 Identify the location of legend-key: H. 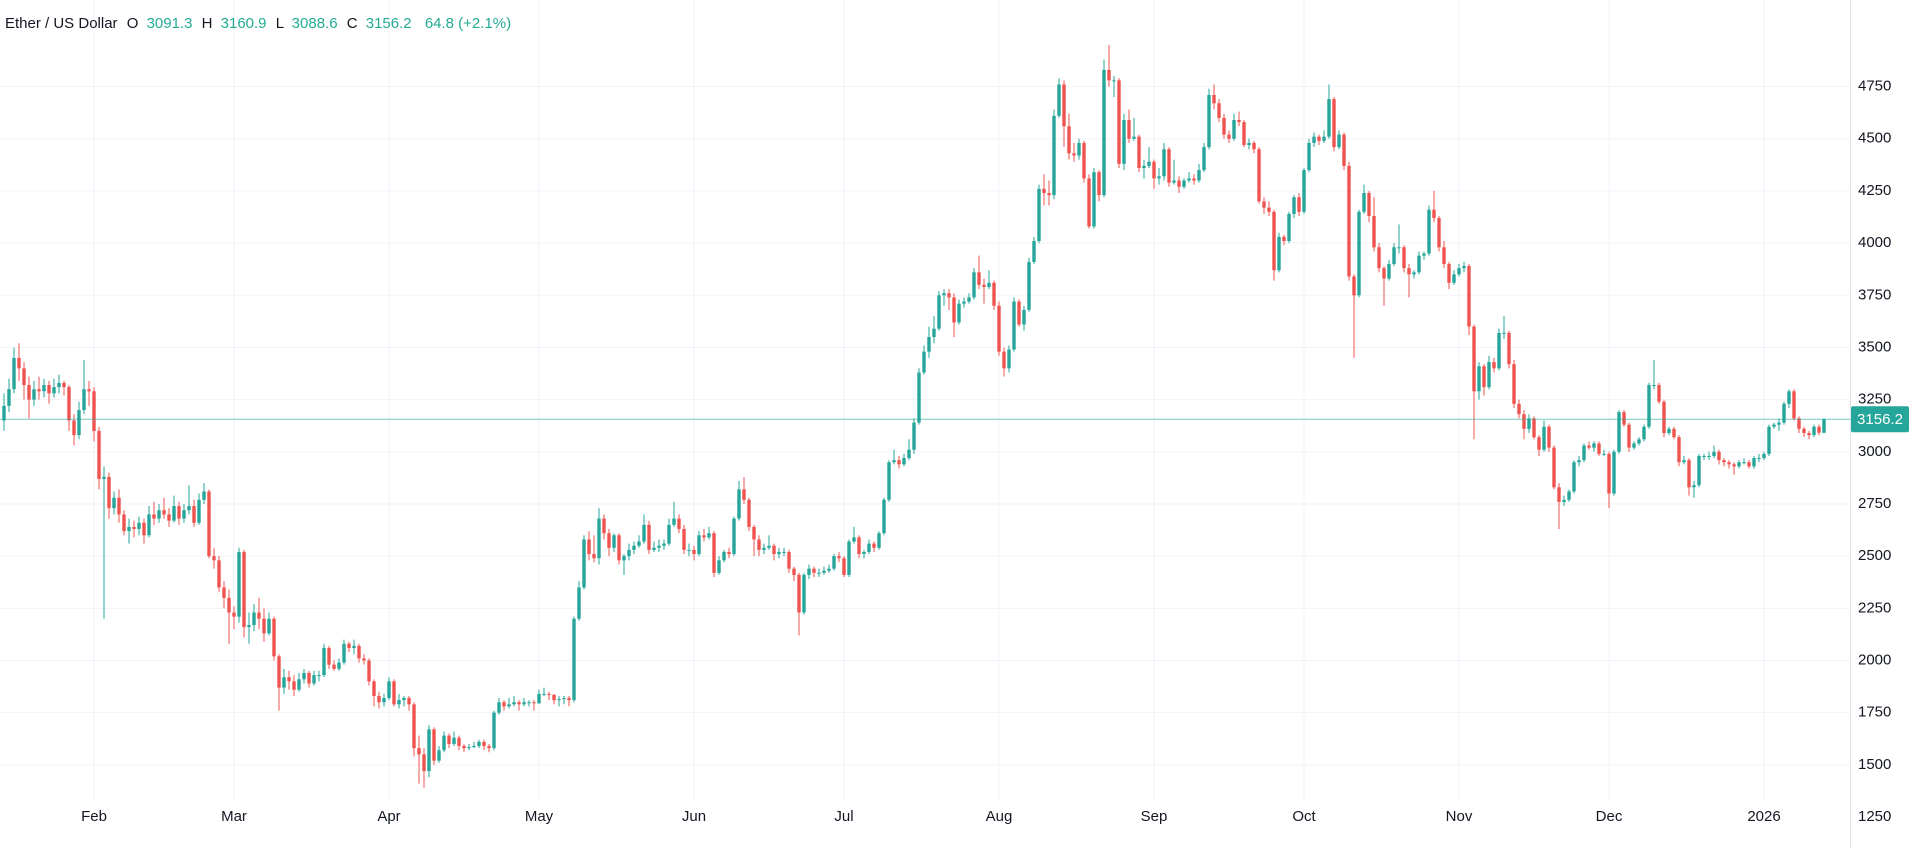
(207, 23).